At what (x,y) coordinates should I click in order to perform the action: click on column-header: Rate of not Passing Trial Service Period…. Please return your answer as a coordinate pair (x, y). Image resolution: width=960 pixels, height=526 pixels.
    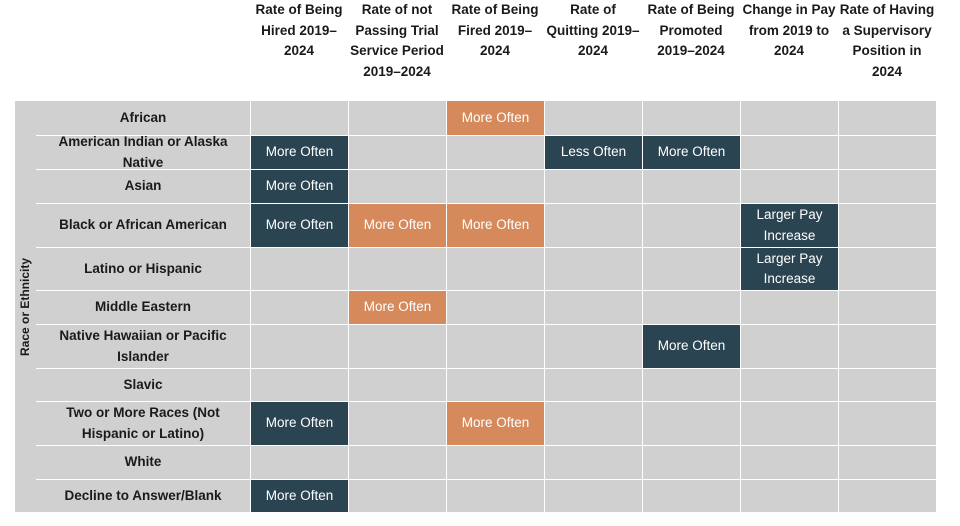
    Looking at the image, I should click on (397, 40).